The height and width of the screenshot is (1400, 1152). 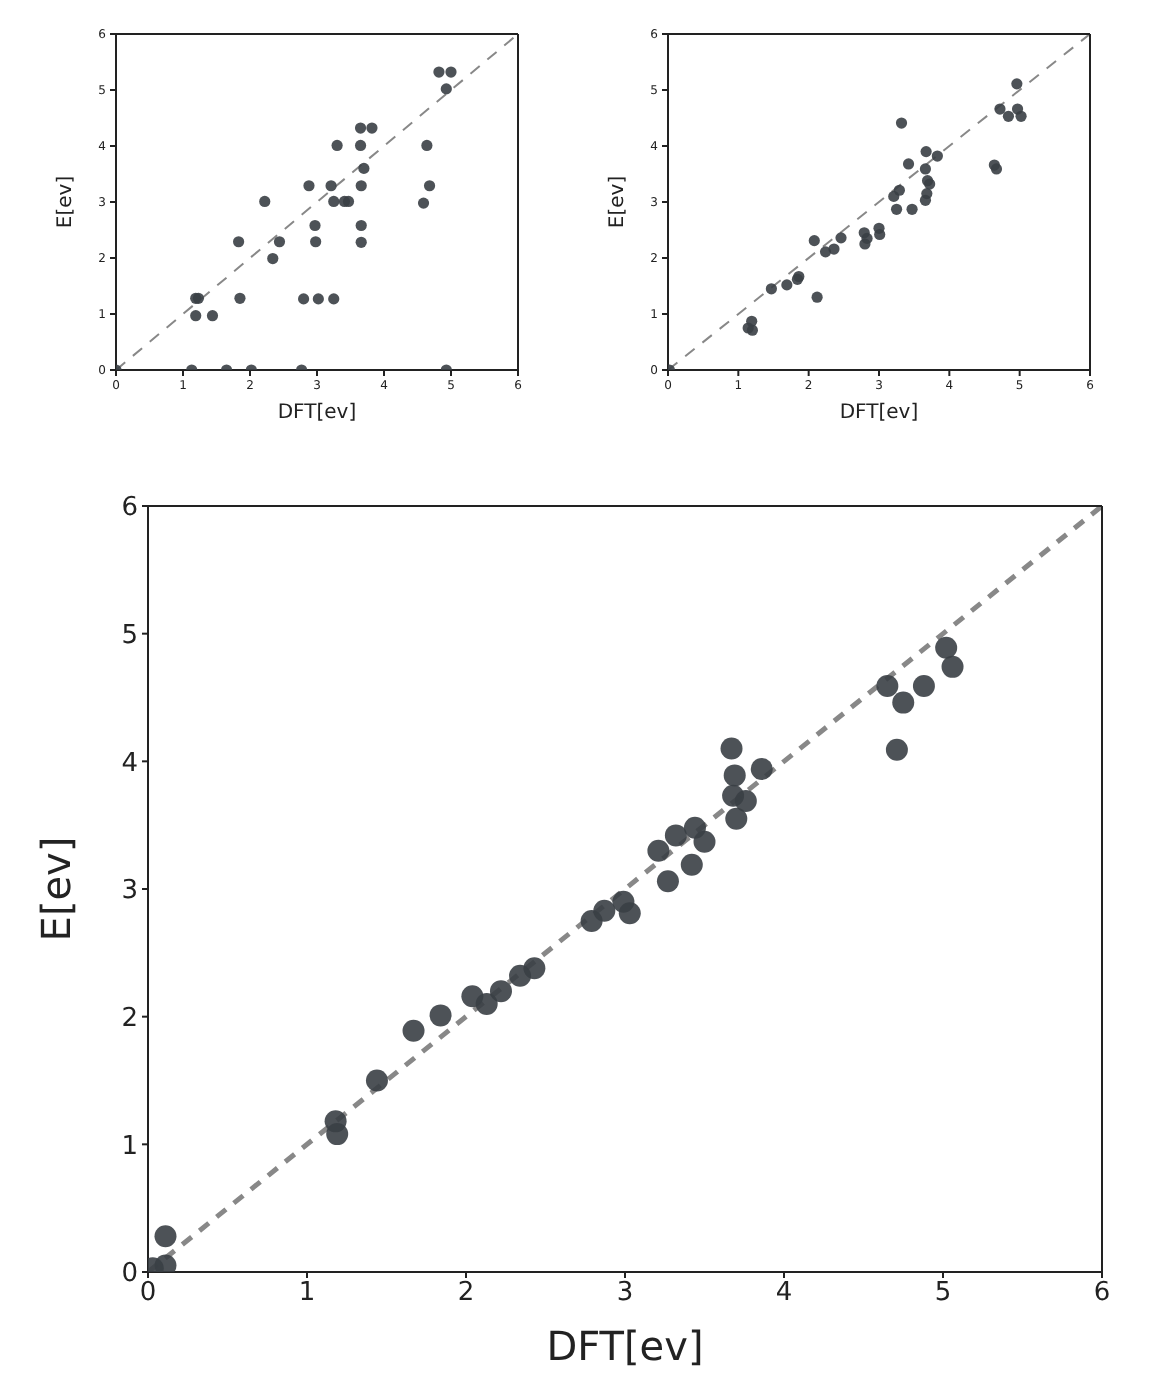 What do you see at coordinates (129, 508) in the screenshot?
I see `y-tick-label: 6` at bounding box center [129, 508].